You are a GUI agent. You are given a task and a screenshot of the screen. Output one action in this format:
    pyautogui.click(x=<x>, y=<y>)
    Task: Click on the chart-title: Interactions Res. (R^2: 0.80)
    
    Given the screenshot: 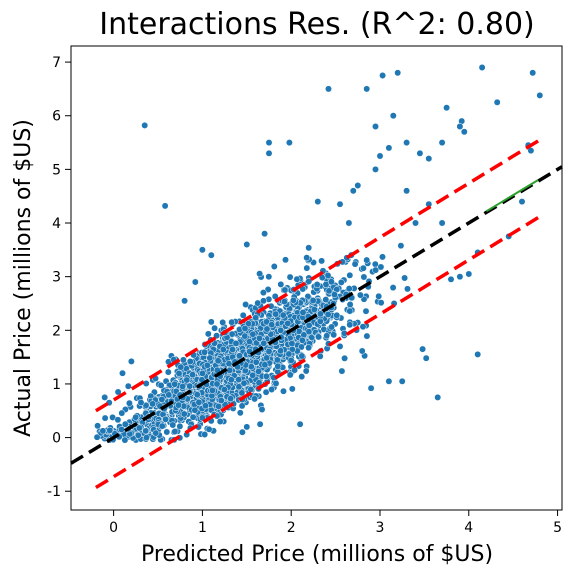 What is the action you would take?
    pyautogui.click(x=317, y=24)
    